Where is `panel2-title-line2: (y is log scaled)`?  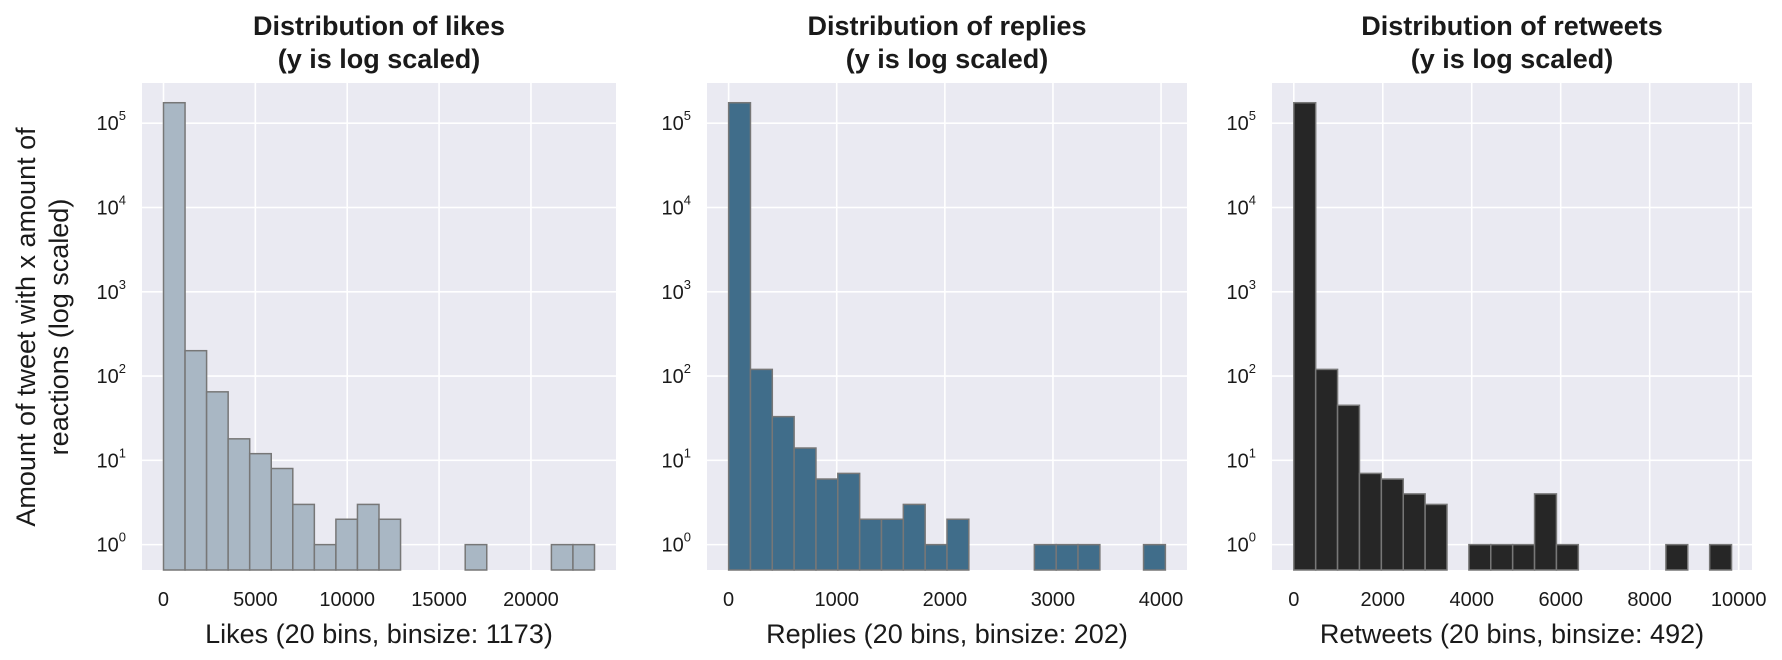
panel2-title-line2: (y is log scaled) is located at coordinates (1512, 59).